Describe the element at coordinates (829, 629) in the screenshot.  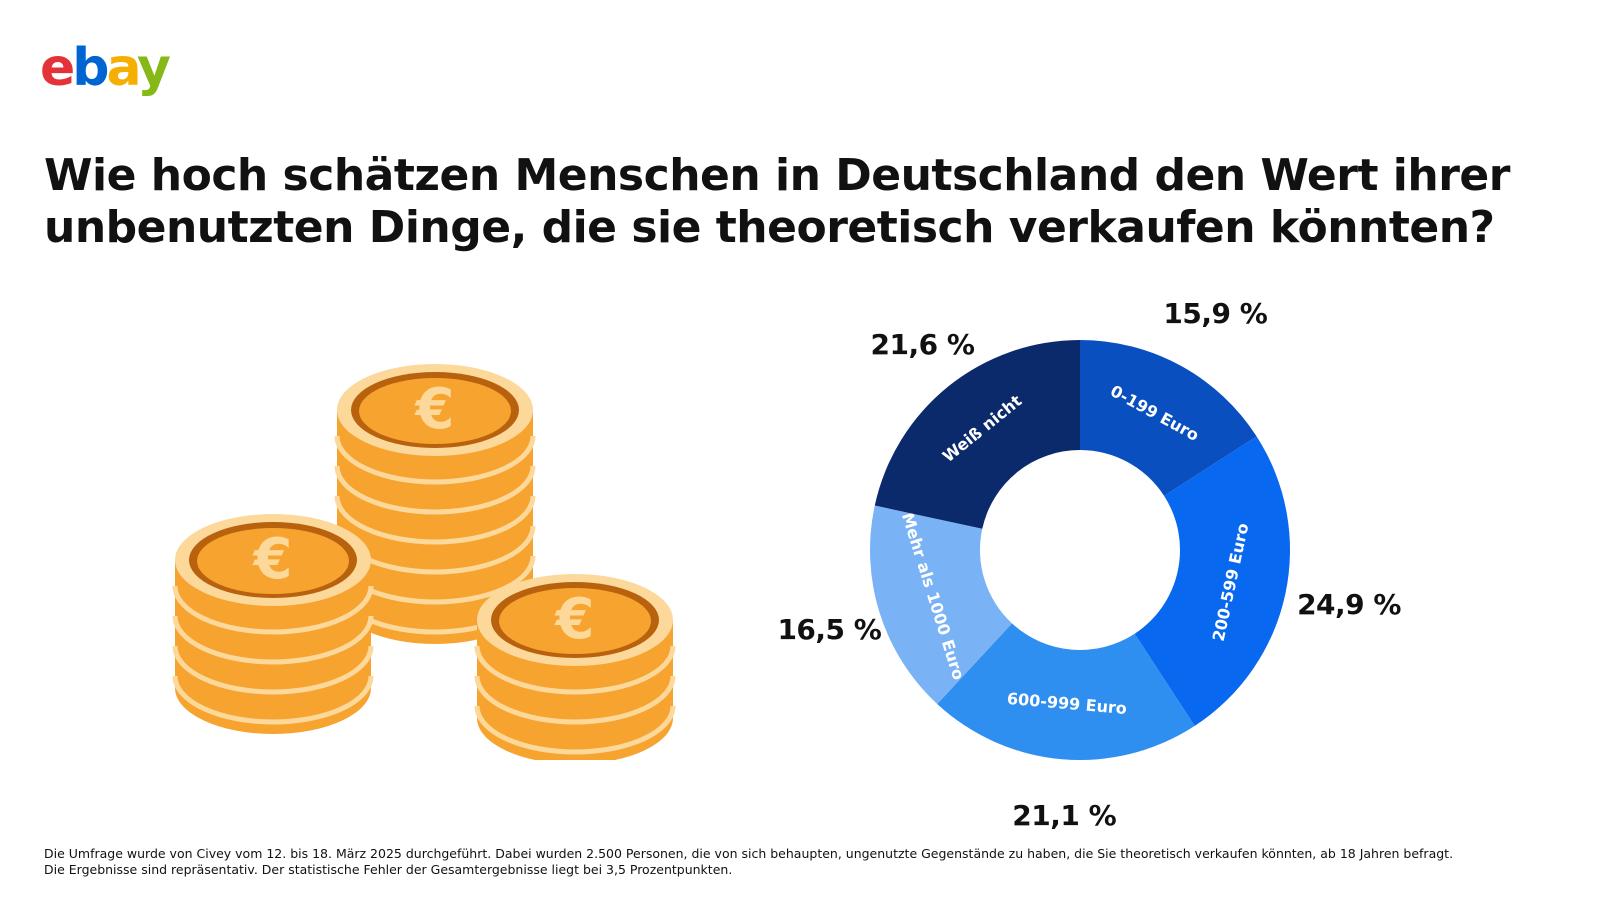
I see `slice-value-label: 16,5 %` at that location.